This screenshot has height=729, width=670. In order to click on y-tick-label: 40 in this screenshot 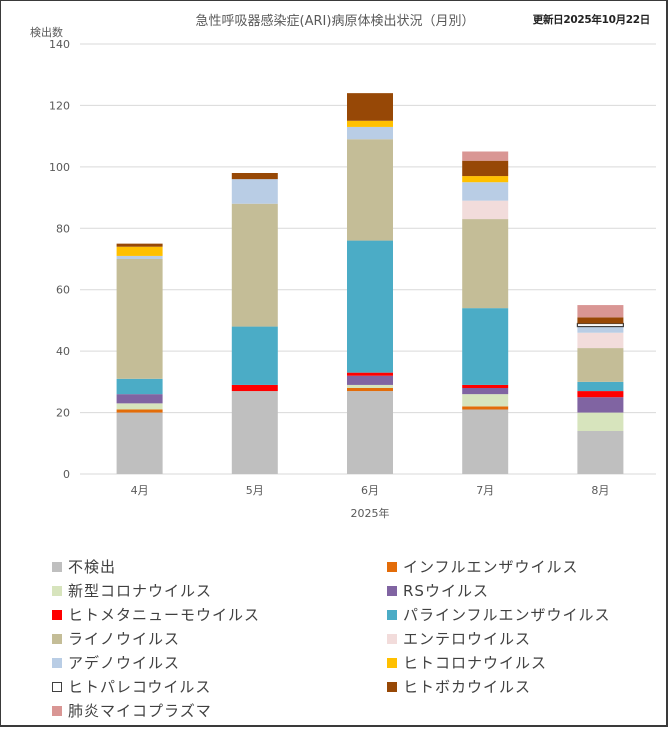, I will do `click(63, 351)`.